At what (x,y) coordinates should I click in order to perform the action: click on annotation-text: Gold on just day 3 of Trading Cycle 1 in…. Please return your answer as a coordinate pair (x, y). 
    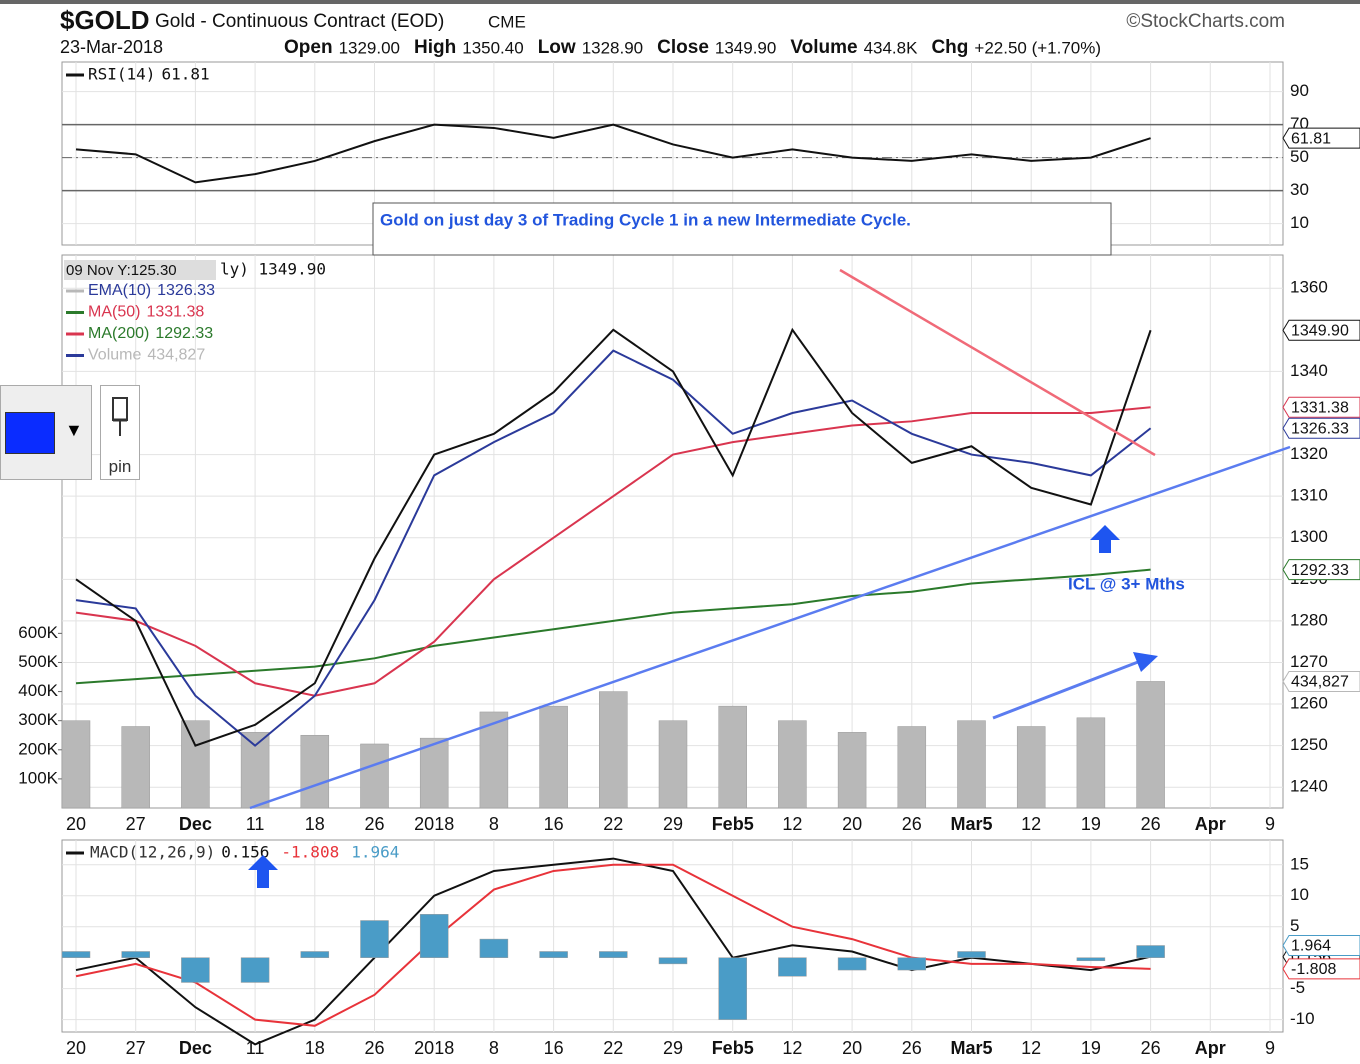
    Looking at the image, I should click on (645, 219).